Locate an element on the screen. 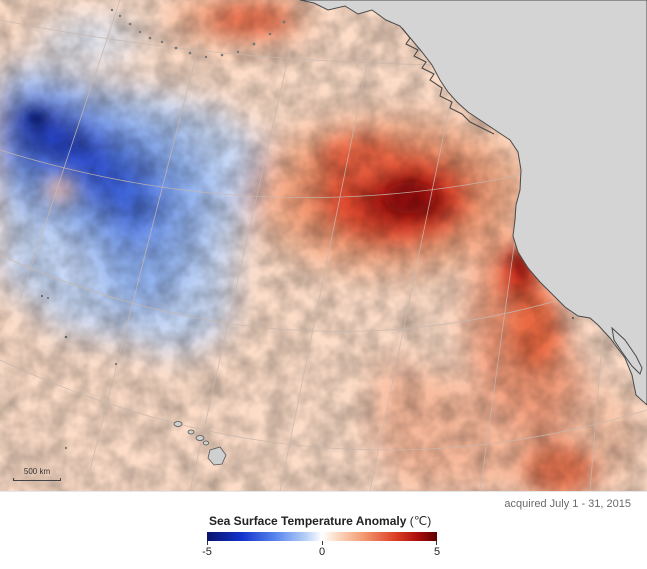  scale-bar-label: 500 km is located at coordinates (37, 471).